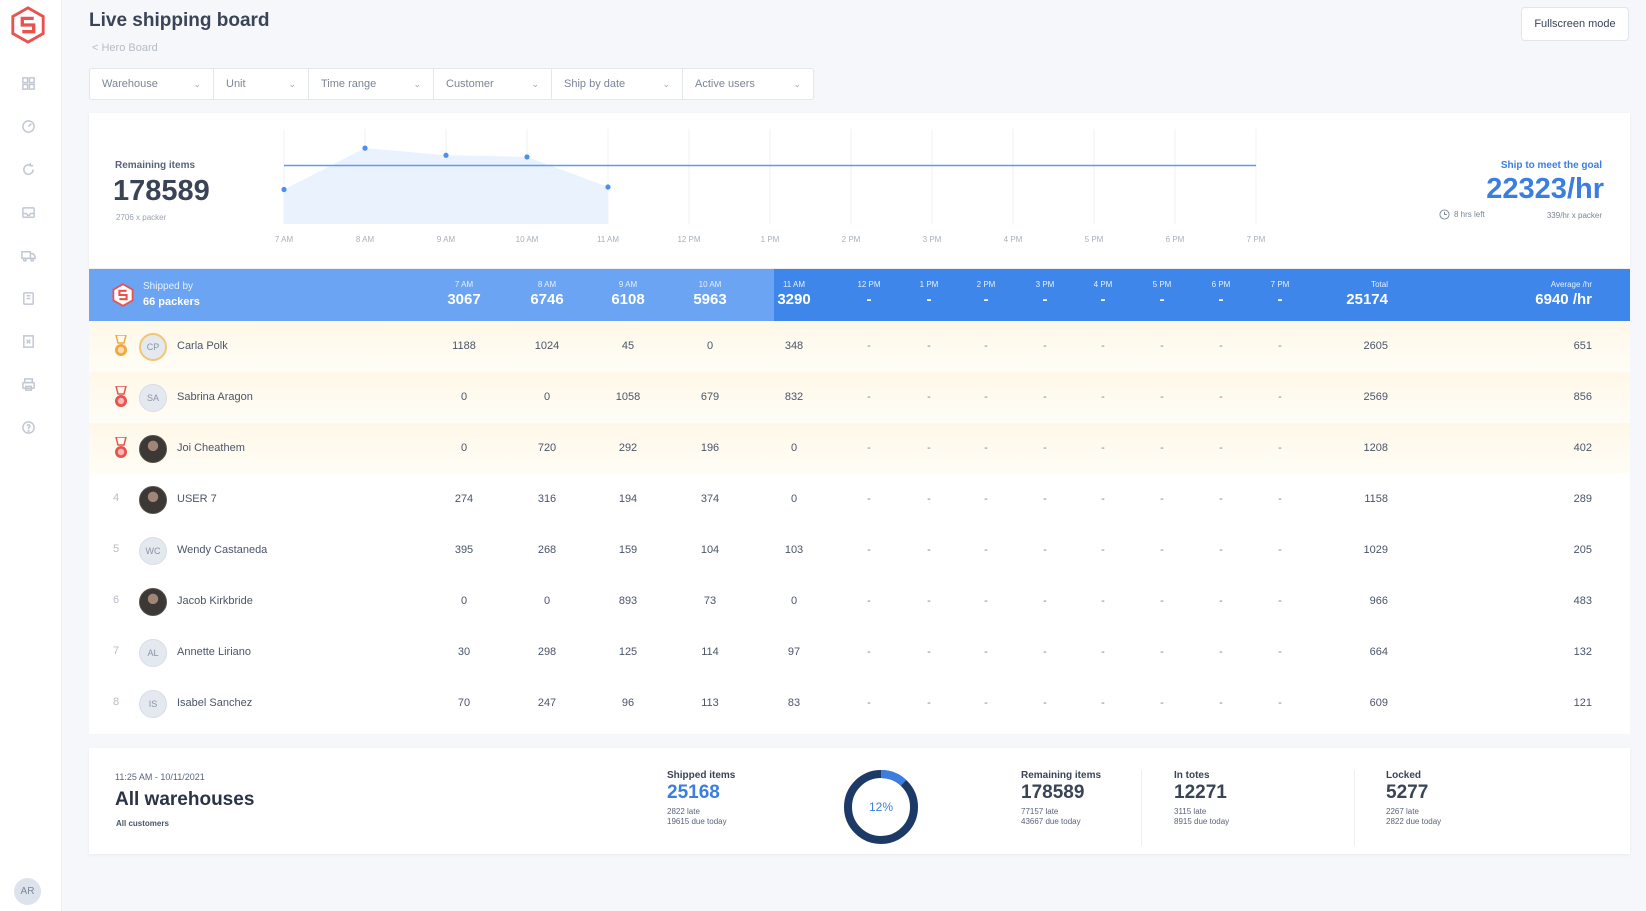 This screenshot has height=911, width=1646. Describe the element at coordinates (28, 83) in the screenshot. I see `grid-icon` at that location.